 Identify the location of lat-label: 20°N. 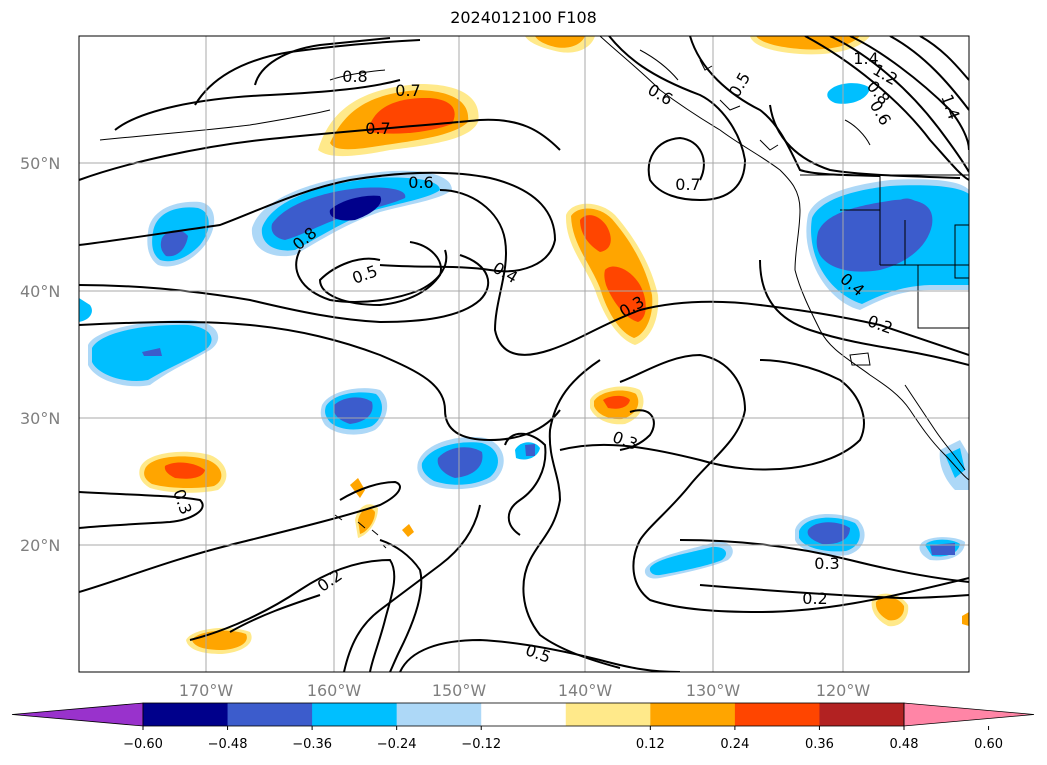
(40, 545).